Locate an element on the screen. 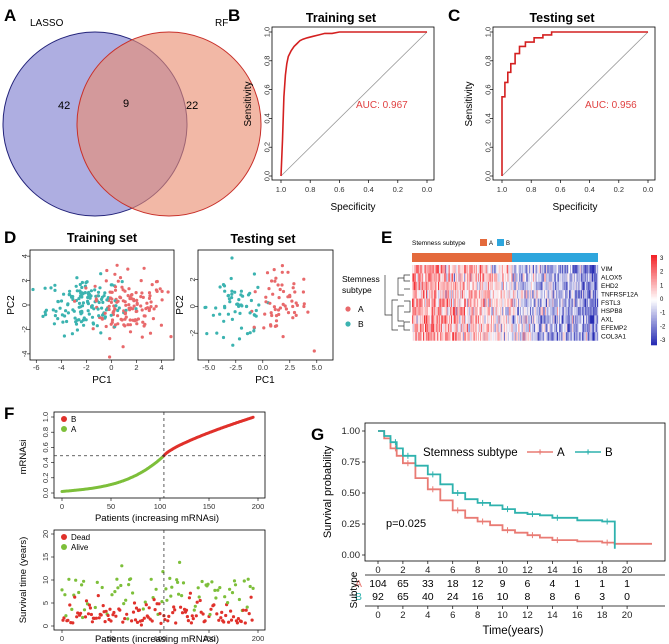  pca-training-xtick-label: -4 is located at coordinates (61, 367).